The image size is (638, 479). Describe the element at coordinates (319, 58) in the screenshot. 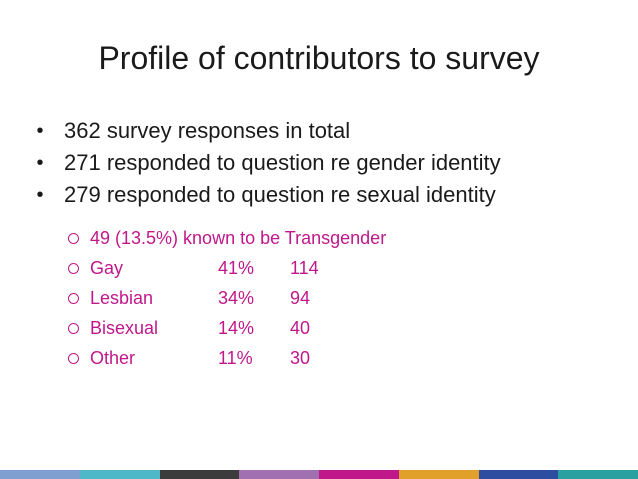

I see `slide-title: Profile of contributors to survey` at that location.